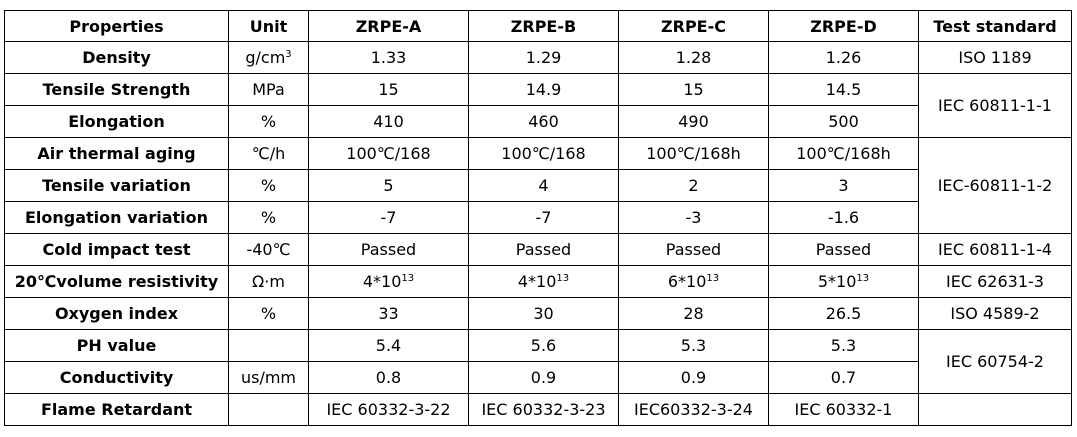 Image resolution: width=1077 pixels, height=437 pixels. I want to click on cell-text: 5*10, so click(837, 281).